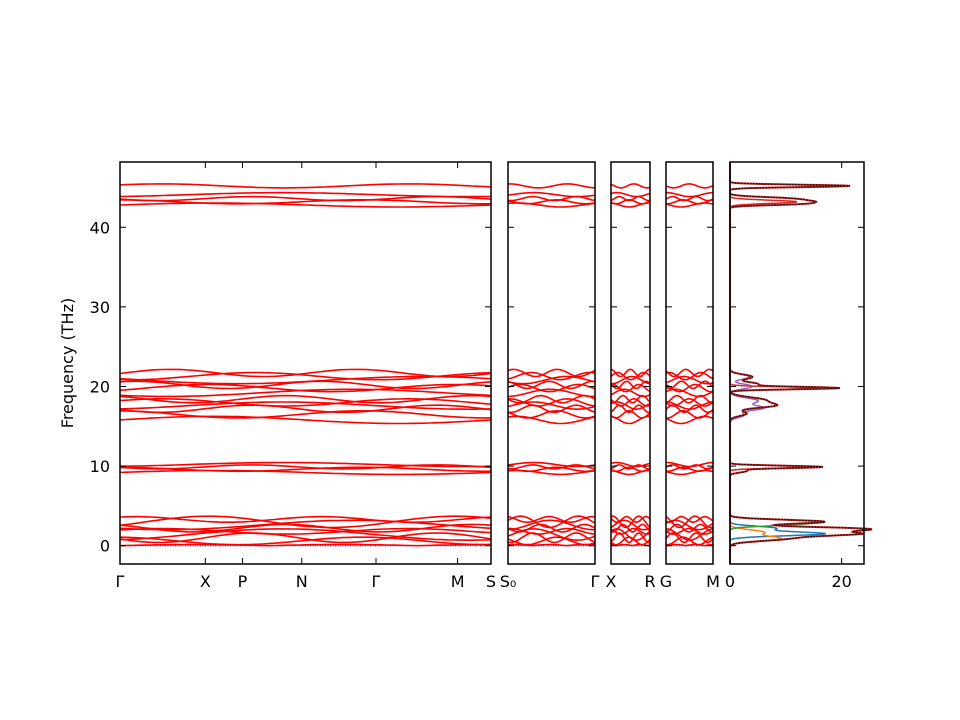  I want to click on k-point-label: R, so click(649, 581).